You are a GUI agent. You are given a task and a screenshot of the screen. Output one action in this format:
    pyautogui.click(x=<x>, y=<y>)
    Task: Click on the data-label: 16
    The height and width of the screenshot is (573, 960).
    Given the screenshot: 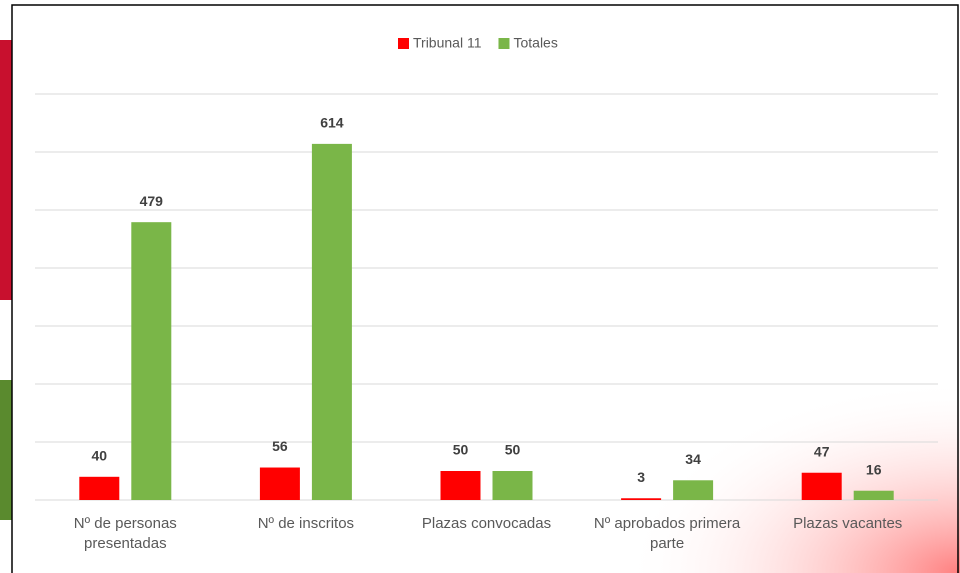 What is the action you would take?
    pyautogui.click(x=874, y=469)
    